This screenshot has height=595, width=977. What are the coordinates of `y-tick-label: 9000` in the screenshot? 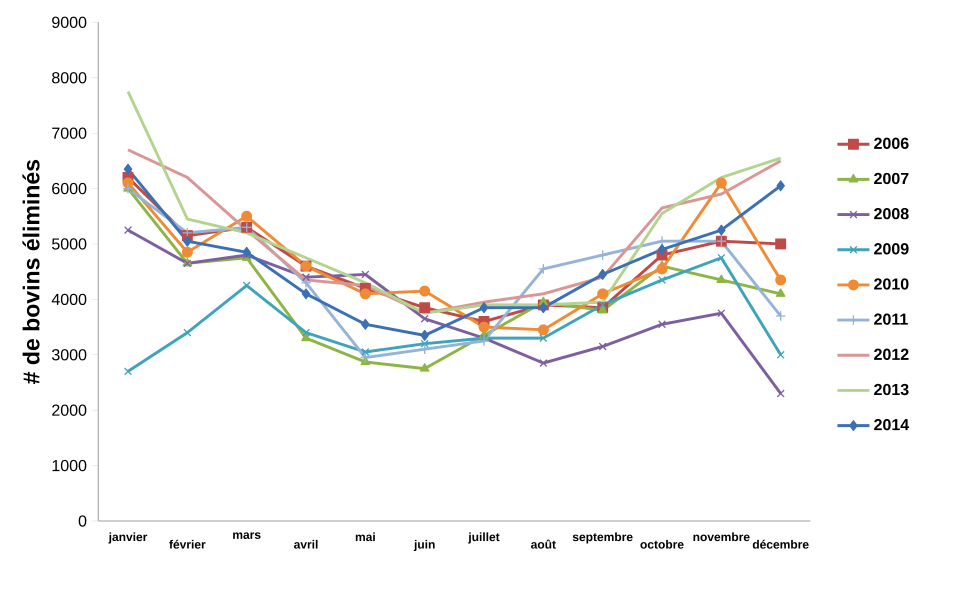 It's located at (69, 22).